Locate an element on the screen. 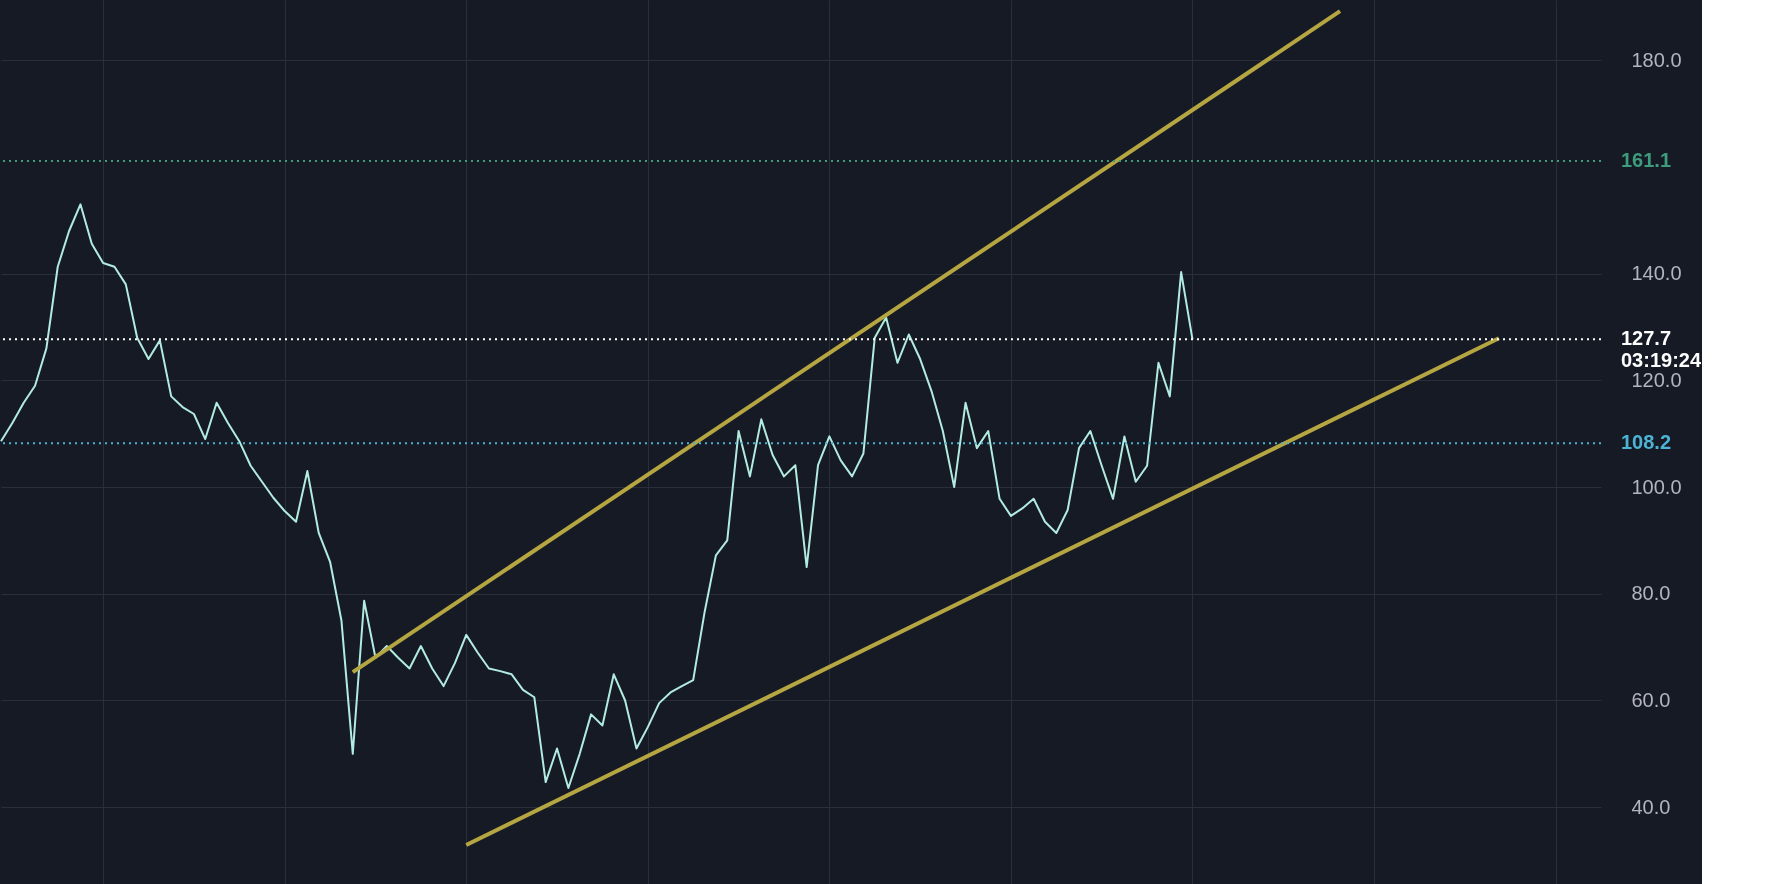 The width and height of the screenshot is (1776, 884). y-tick-label: 80.0 is located at coordinates (1651, 593).